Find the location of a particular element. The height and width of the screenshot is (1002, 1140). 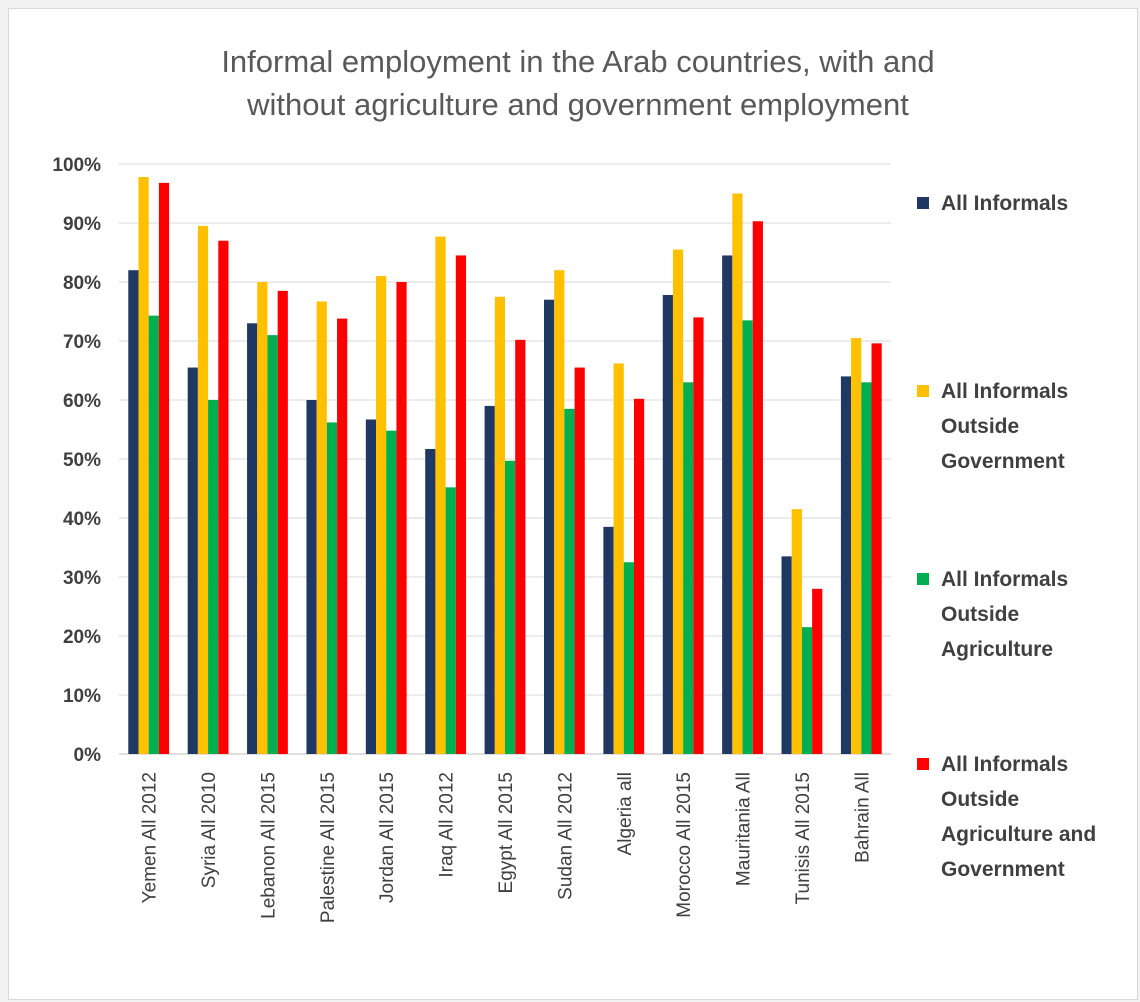

y-tick-label: 40% is located at coordinates (82, 519).